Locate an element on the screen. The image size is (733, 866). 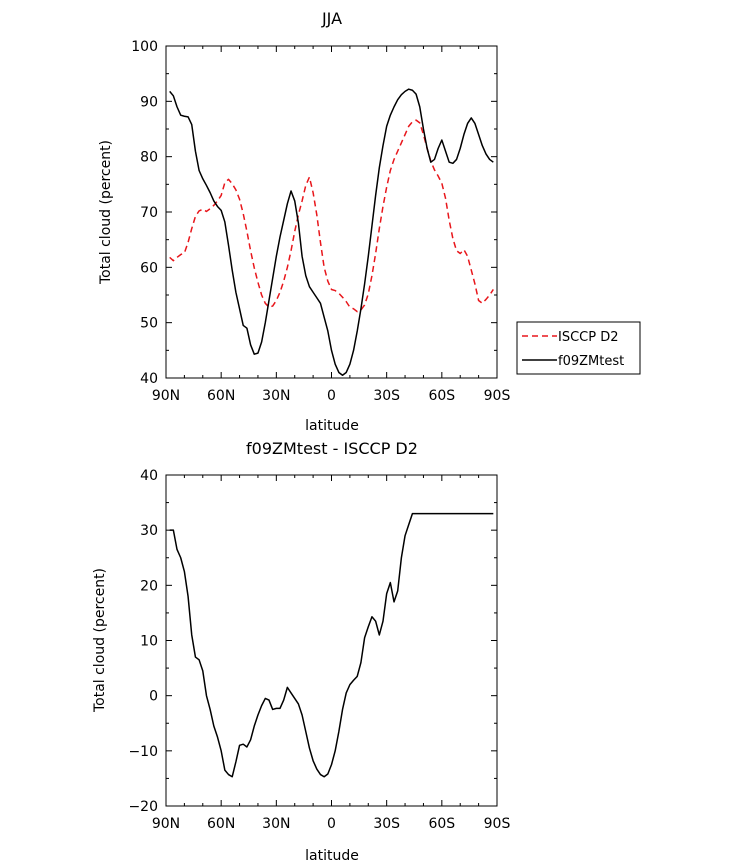
y-tick-label: 90 is located at coordinates (149, 102).